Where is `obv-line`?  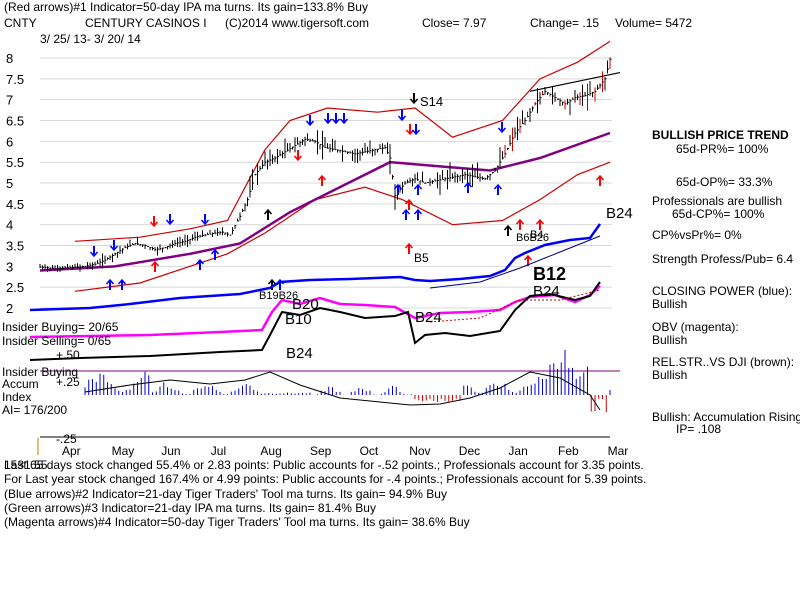
obv-line is located at coordinates (315, 312).